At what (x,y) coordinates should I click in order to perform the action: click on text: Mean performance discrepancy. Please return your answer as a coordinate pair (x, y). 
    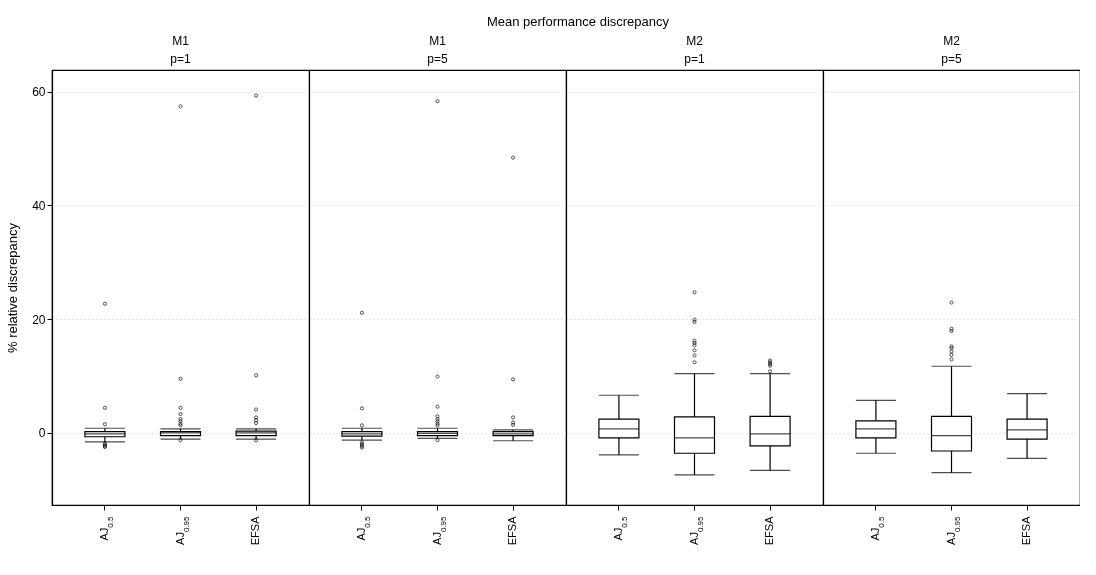
    Looking at the image, I should click on (578, 22).